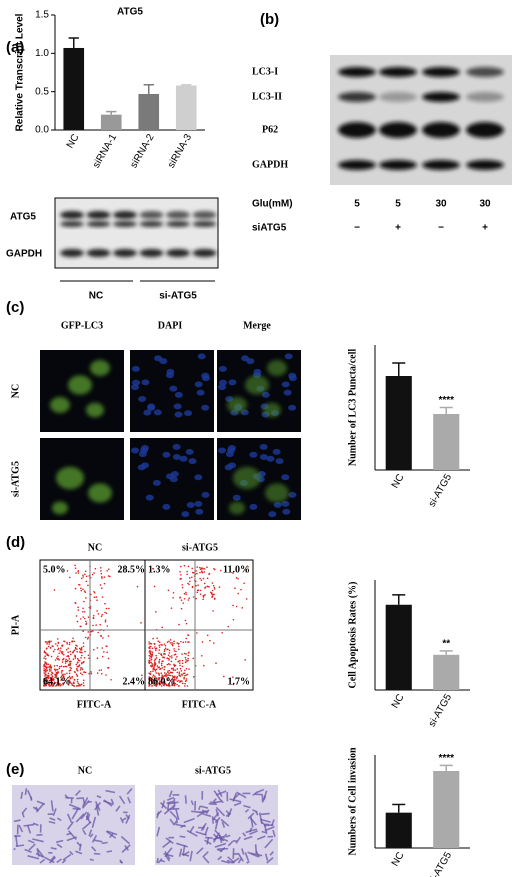  I want to click on gfp-cell, so click(277, 368).